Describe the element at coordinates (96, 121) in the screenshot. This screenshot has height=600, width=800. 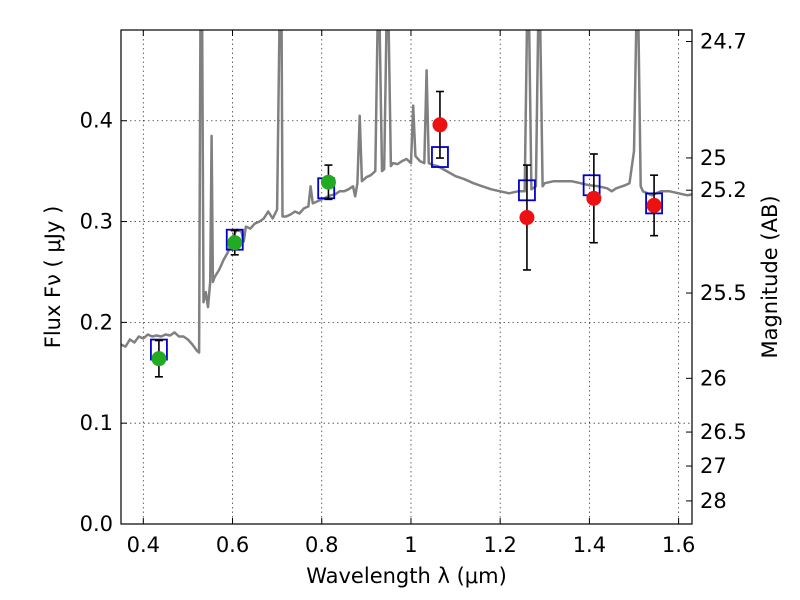
I see `y-tick-label: 0.4` at that location.